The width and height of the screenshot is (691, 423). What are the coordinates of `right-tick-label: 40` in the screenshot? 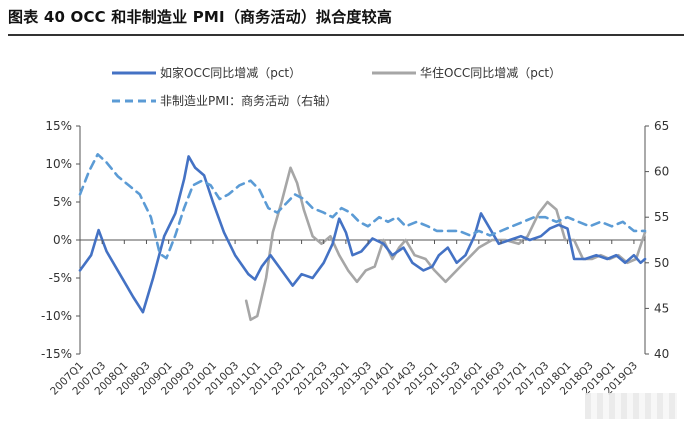 It's located at (661, 354).